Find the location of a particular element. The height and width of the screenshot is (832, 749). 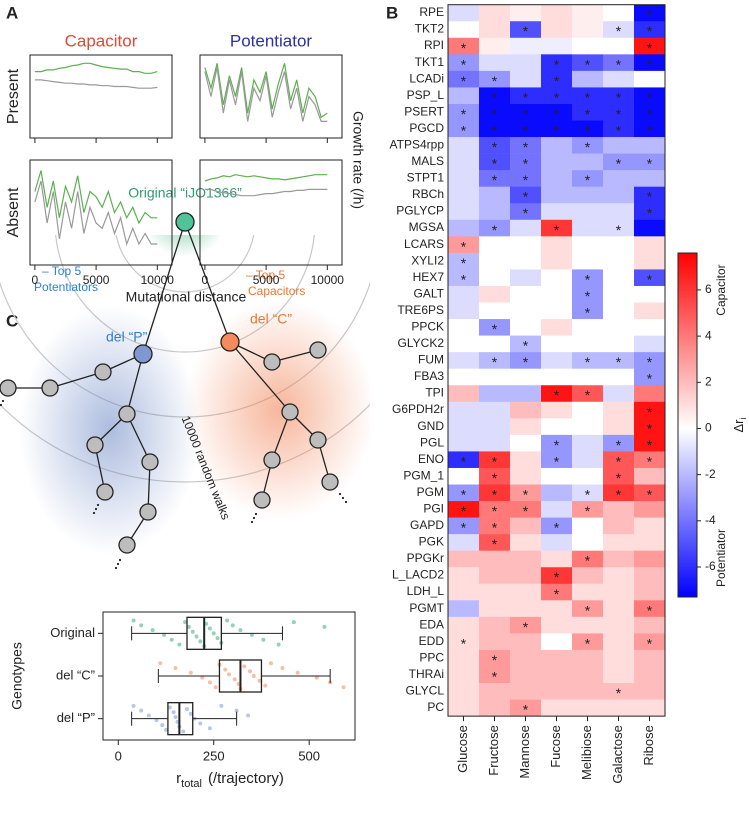

ellipsis-dots is located at coordinates (174, 484).